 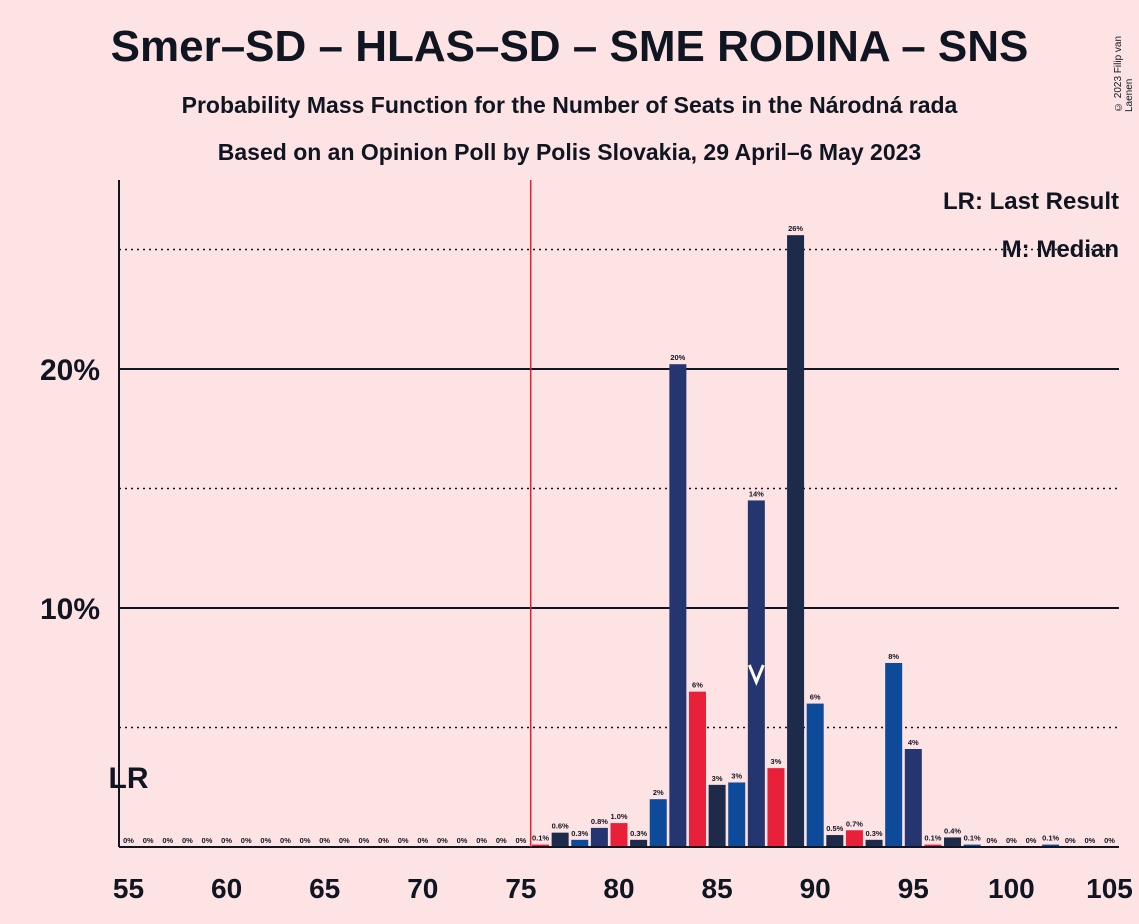 What do you see at coordinates (70, 609) in the screenshot?
I see `y-tick-label: 10%` at bounding box center [70, 609].